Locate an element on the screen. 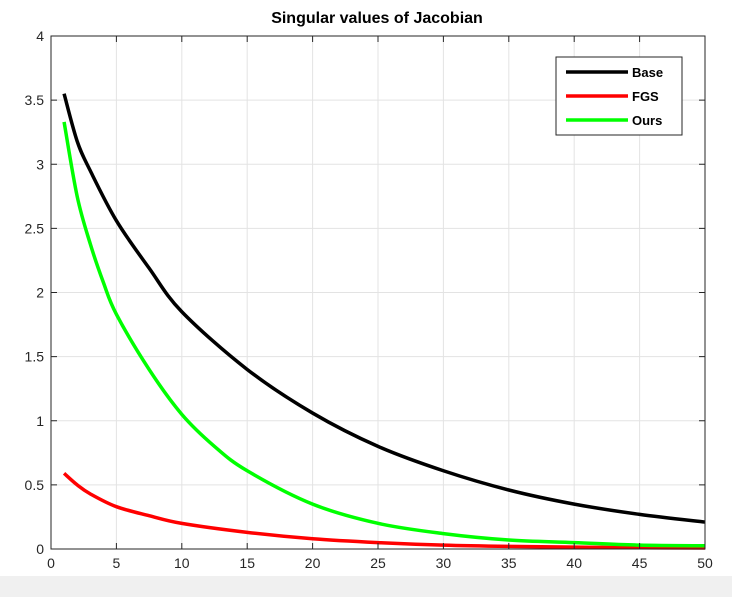 This screenshot has height=597, width=732. x-tick-label: 40 is located at coordinates (574, 563).